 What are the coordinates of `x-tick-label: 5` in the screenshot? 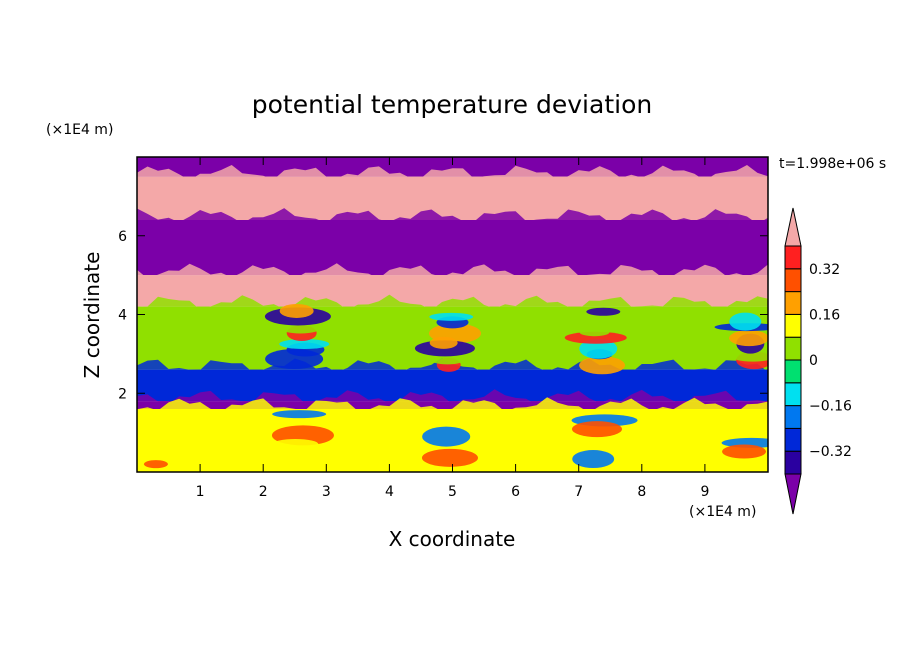 It's located at (452, 492).